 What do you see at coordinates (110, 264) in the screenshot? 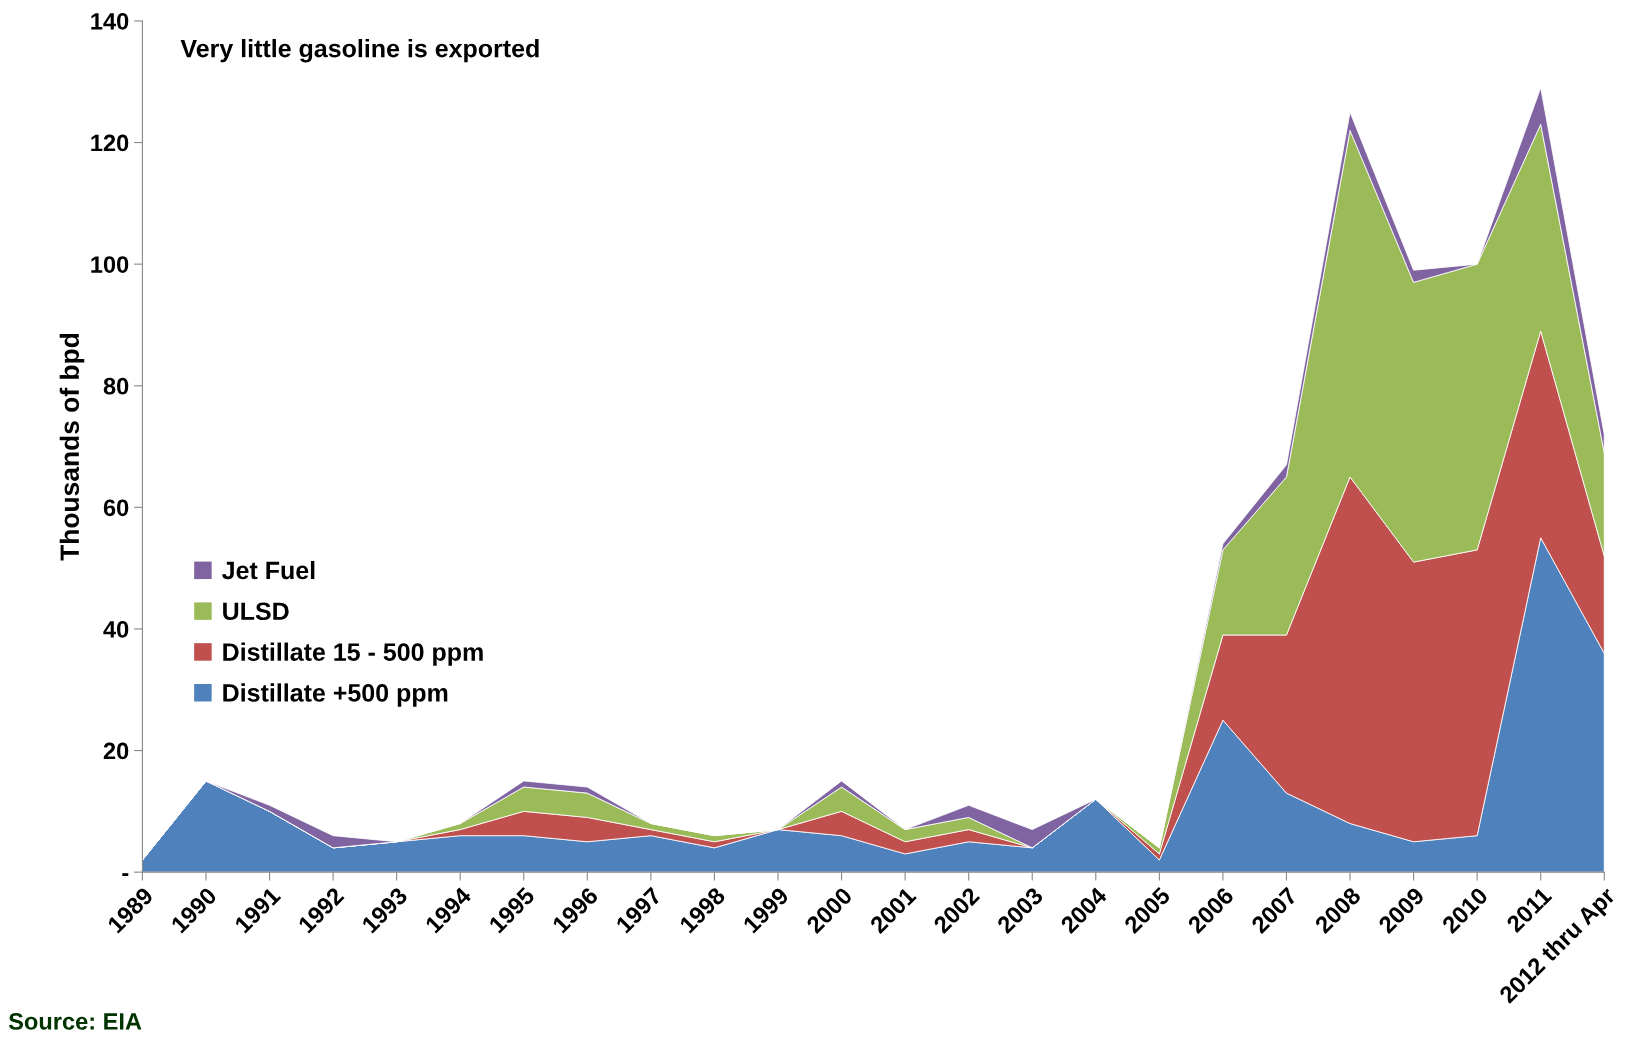
I see `y-tick-label: 100` at bounding box center [110, 264].